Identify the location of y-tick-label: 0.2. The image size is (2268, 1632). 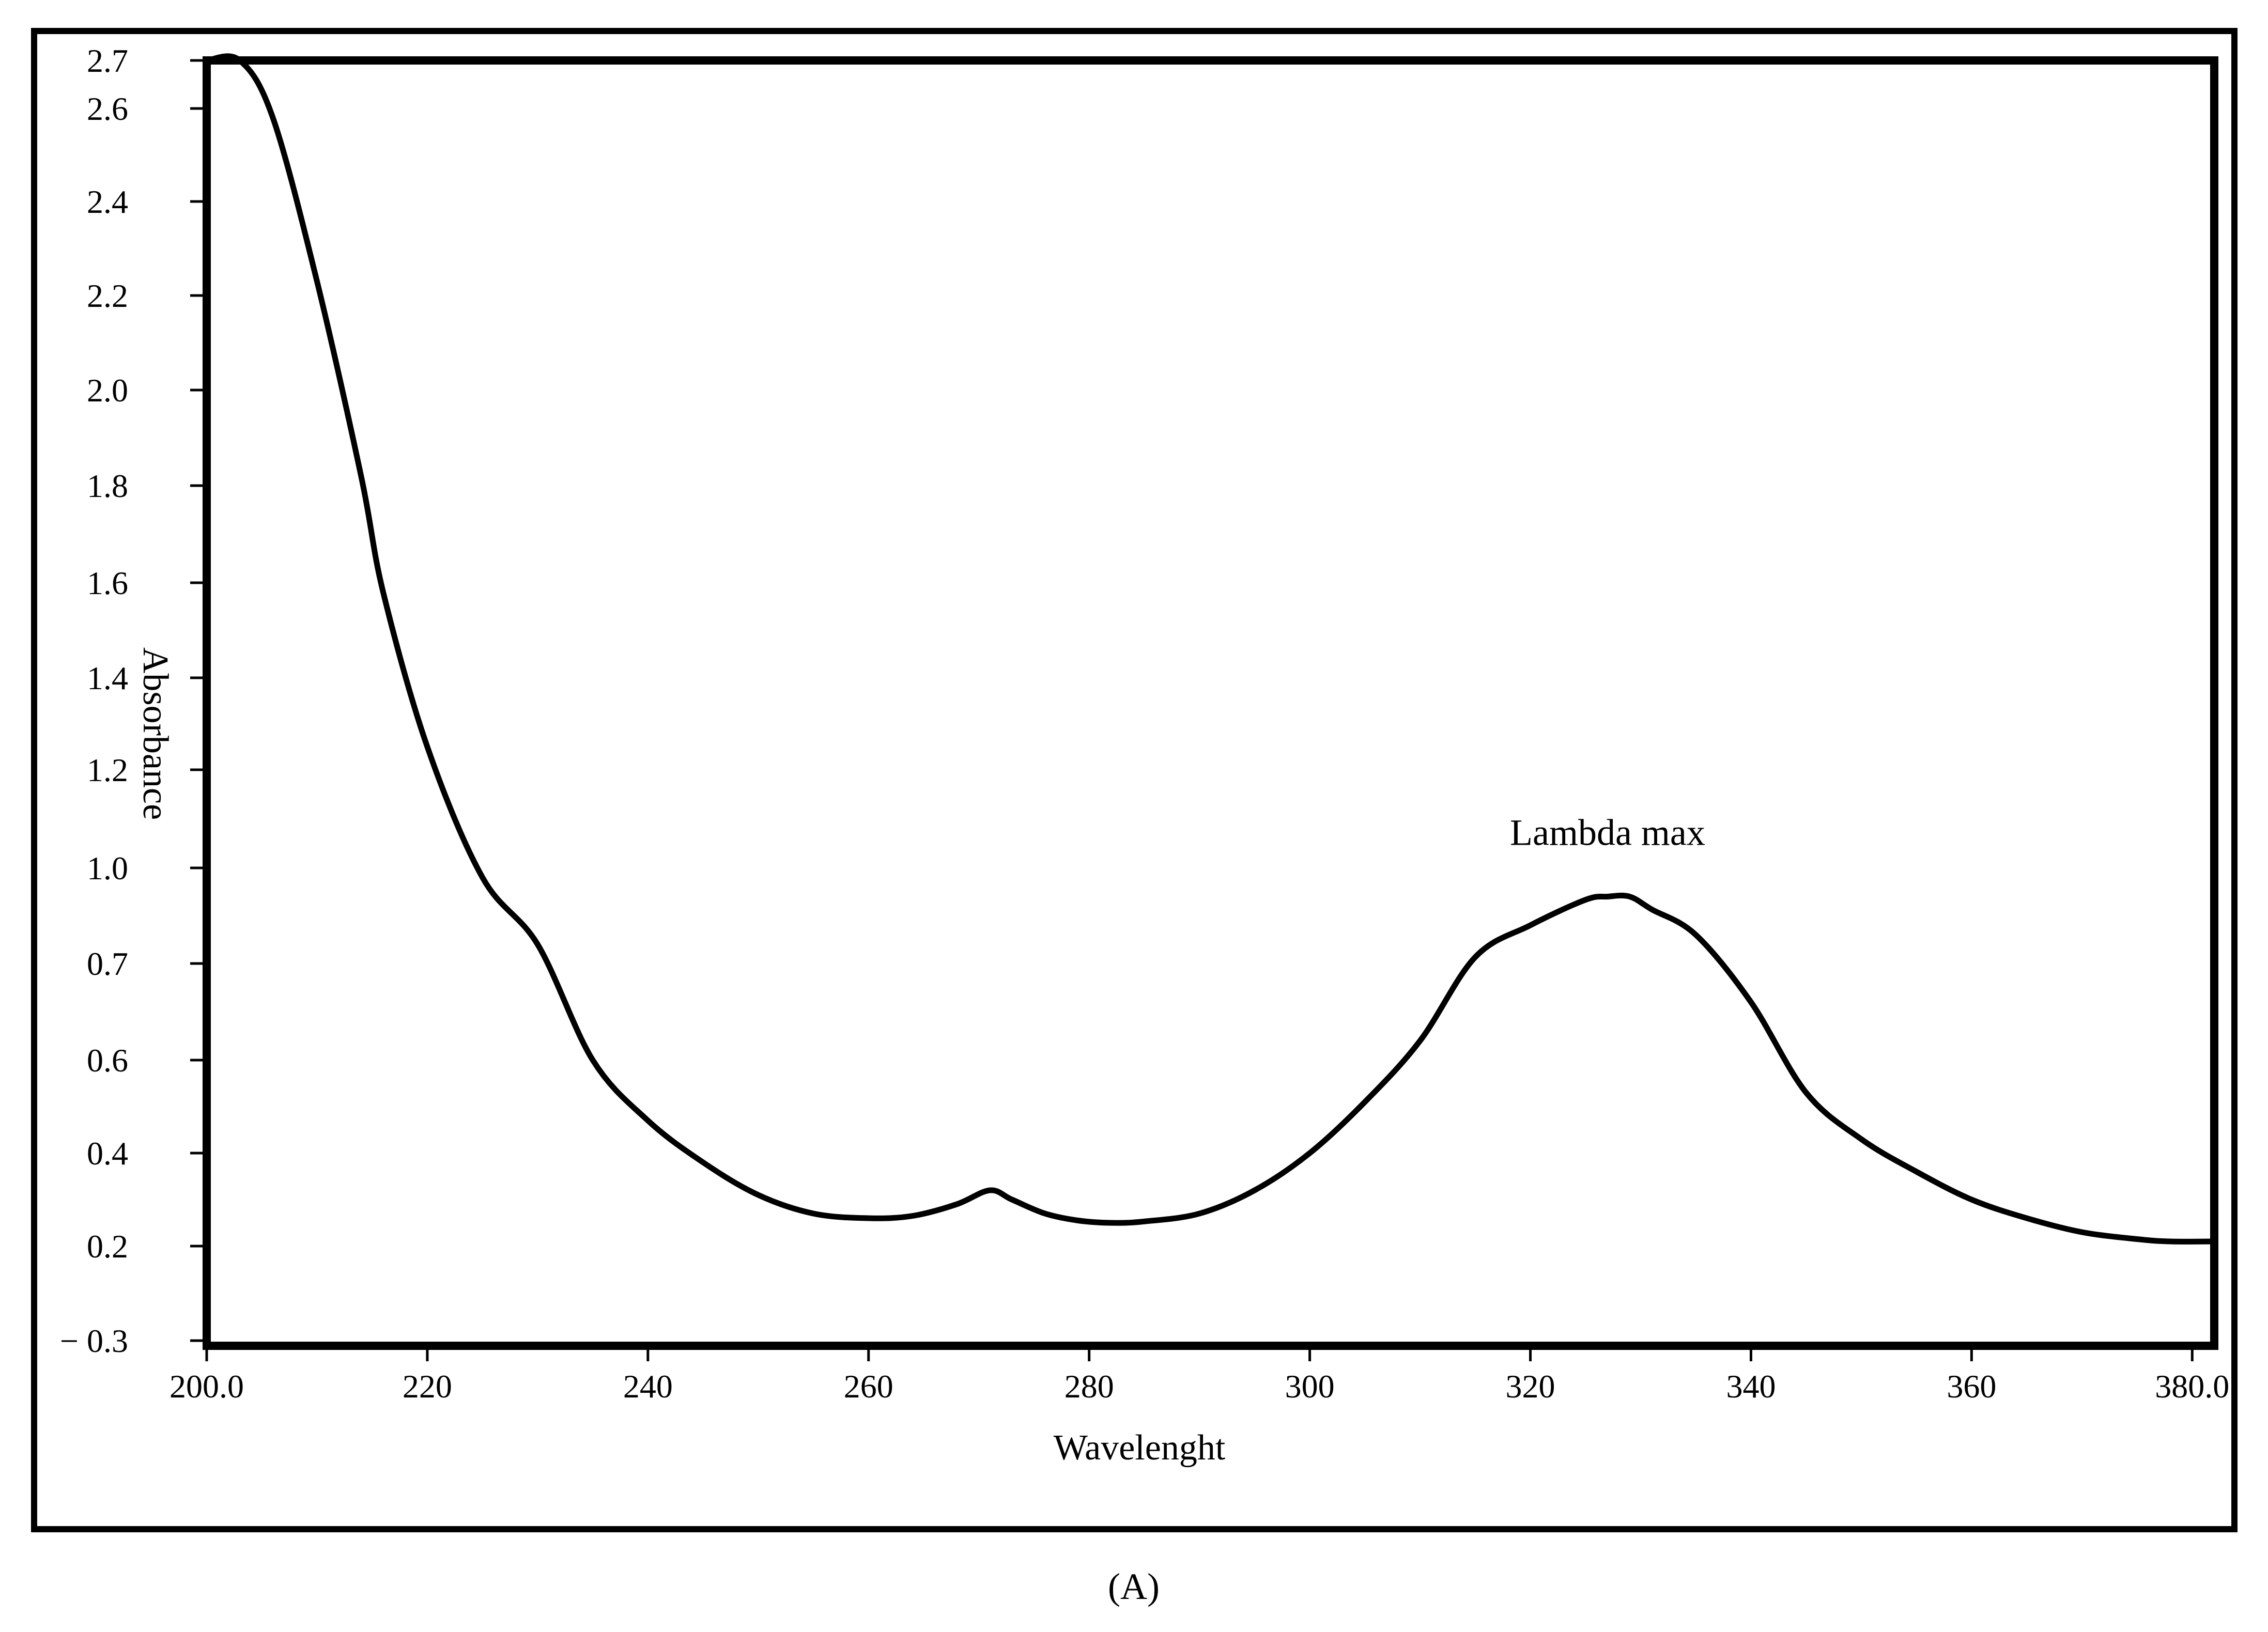
(107, 1247).